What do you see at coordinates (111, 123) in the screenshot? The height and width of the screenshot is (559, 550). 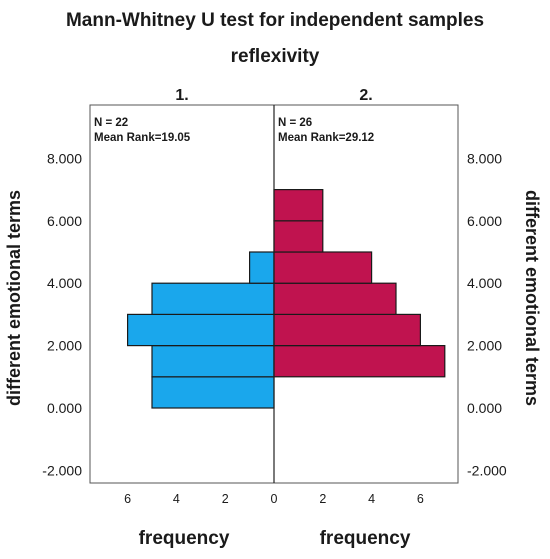 I see `group-1-n-label: N = 22` at bounding box center [111, 123].